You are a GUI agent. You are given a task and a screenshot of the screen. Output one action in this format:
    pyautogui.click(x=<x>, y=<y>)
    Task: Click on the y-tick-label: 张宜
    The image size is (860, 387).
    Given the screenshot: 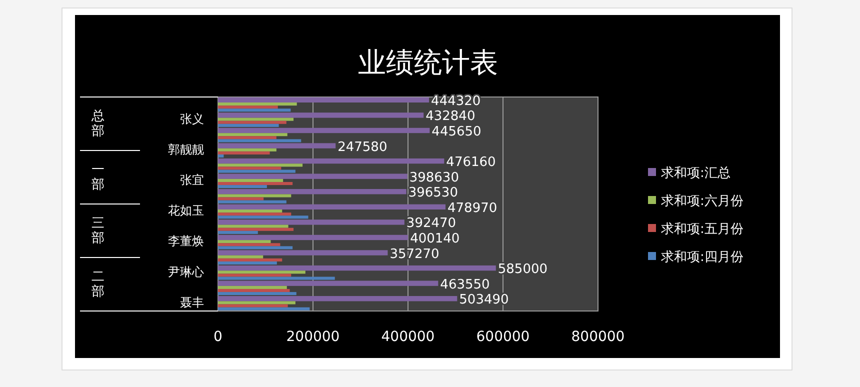 What is the action you would take?
    pyautogui.click(x=192, y=180)
    